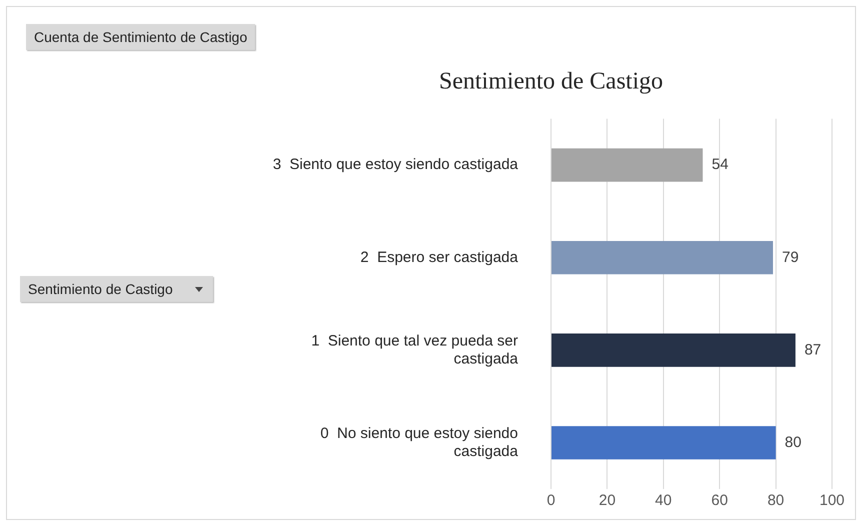  I want to click on y-tick-label: 2 Espero ser castigada, so click(439, 257).